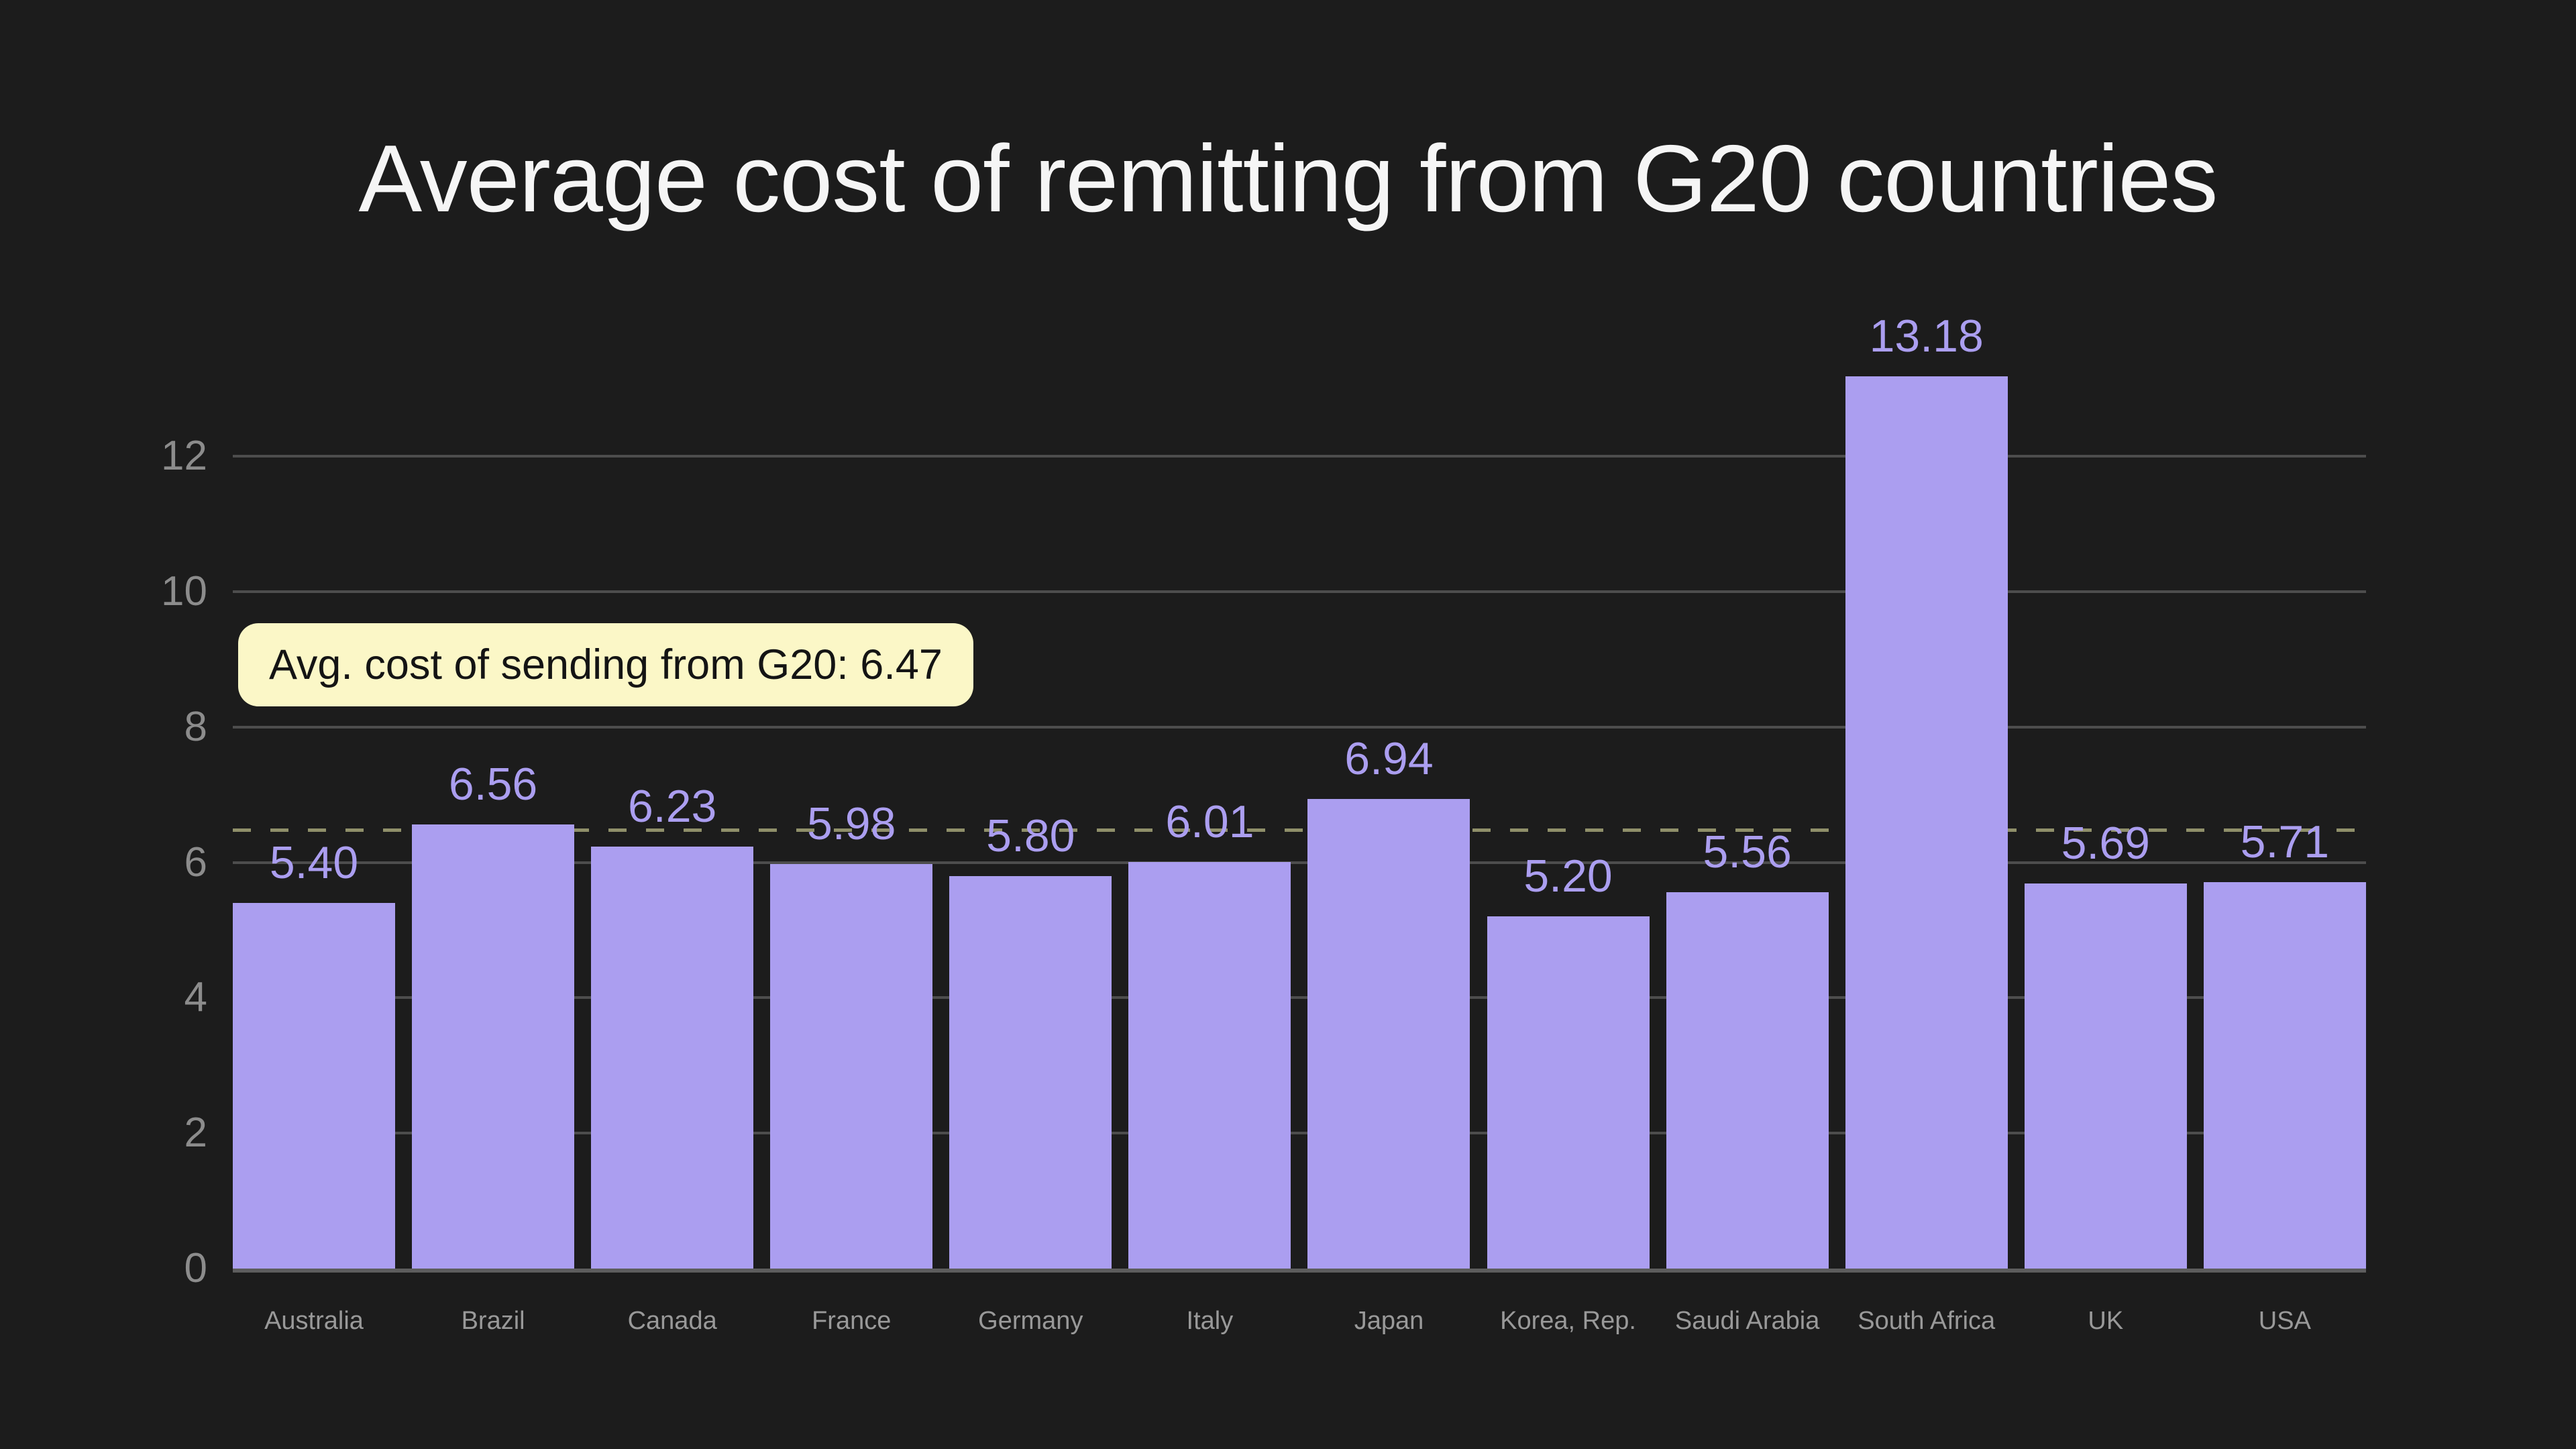  What do you see at coordinates (1926, 791) in the screenshot?
I see `bar-south-africa: 13.18` at bounding box center [1926, 791].